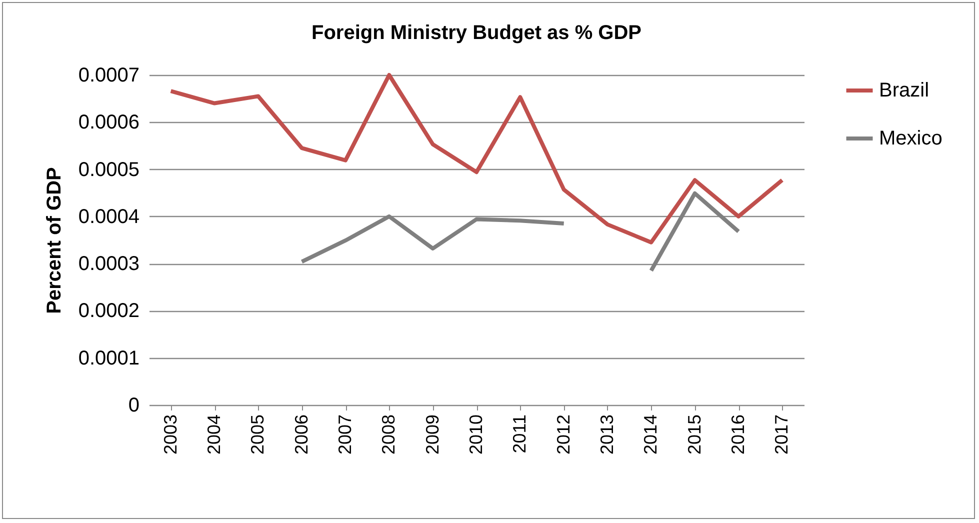 The height and width of the screenshot is (523, 979). Describe the element at coordinates (782, 434) in the screenshot. I see `x-tick-label: 2017` at that location.